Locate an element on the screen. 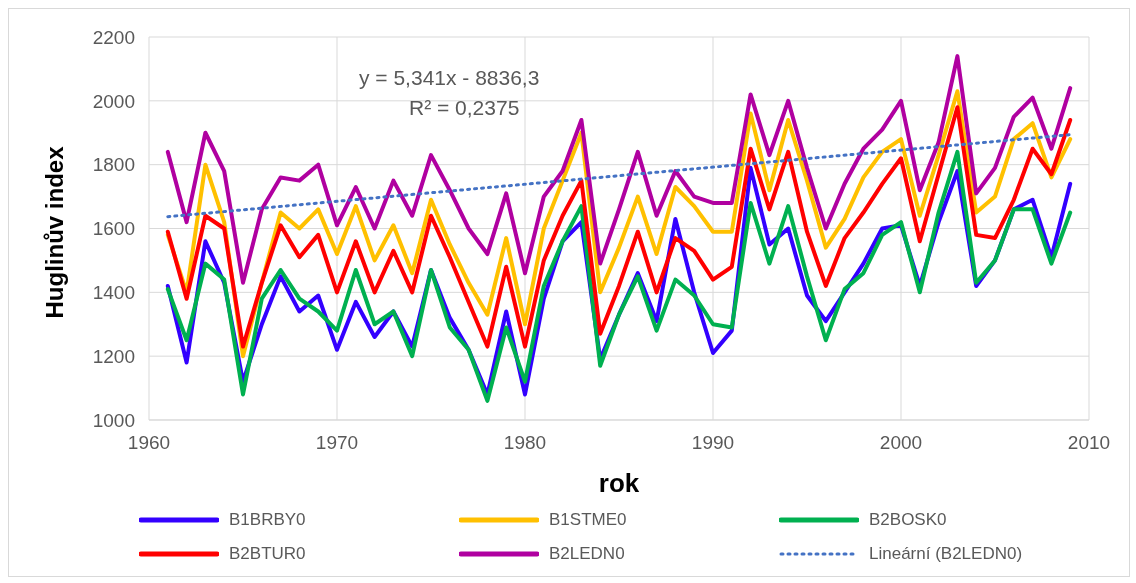  y-axis-title: Huglinův index is located at coordinates (54, 232).